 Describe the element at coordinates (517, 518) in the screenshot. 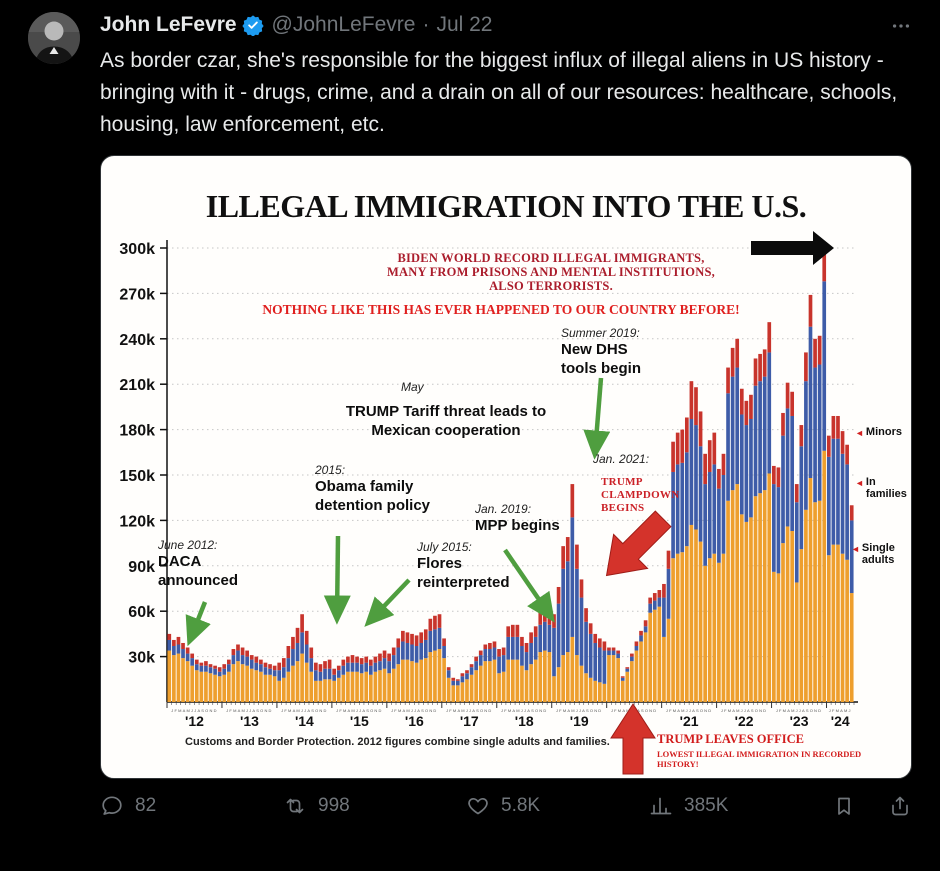

I see `annotation-mpp: Jan. 2019: MPP begins` at that location.